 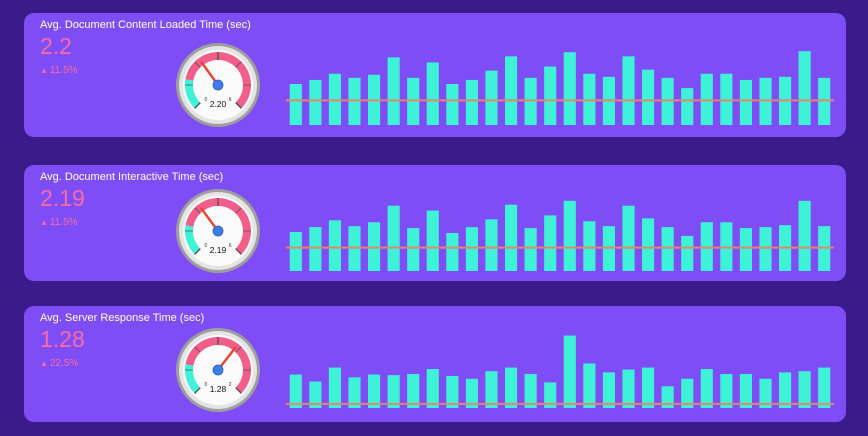 What do you see at coordinates (560, 235) in the screenshot?
I see `bar-chart` at bounding box center [560, 235].